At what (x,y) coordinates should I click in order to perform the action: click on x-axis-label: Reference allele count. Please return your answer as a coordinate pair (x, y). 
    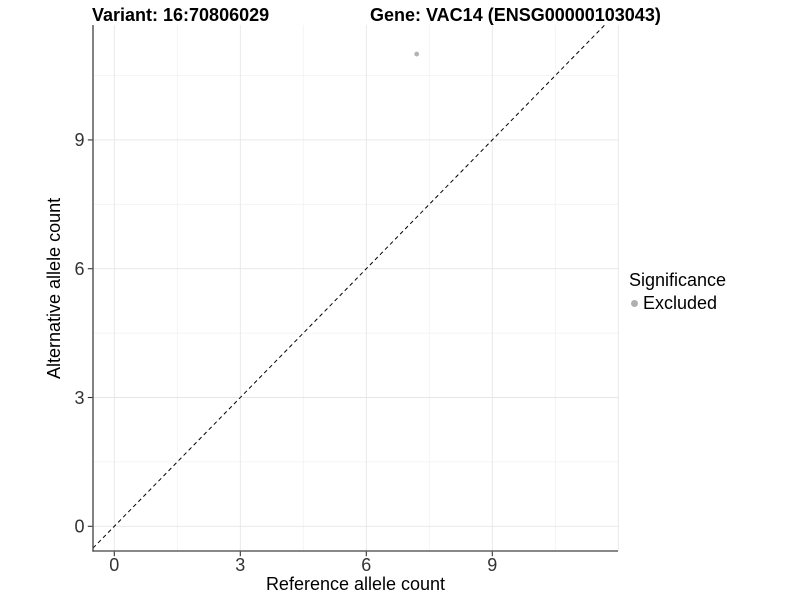
    Looking at the image, I should click on (355, 584).